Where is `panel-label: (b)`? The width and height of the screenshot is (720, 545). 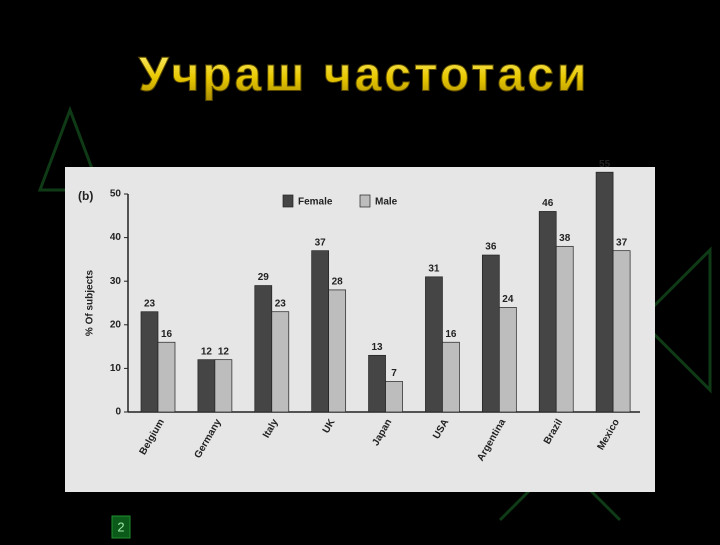
panel-label: (b) is located at coordinates (85, 196).